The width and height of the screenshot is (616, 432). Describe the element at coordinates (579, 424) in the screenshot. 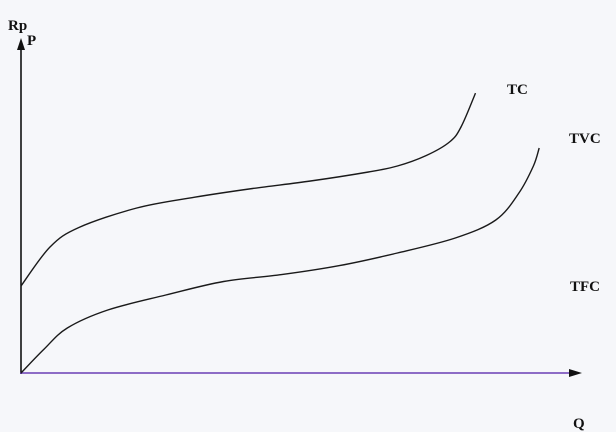

I see `x-axis-label: Q` at that location.